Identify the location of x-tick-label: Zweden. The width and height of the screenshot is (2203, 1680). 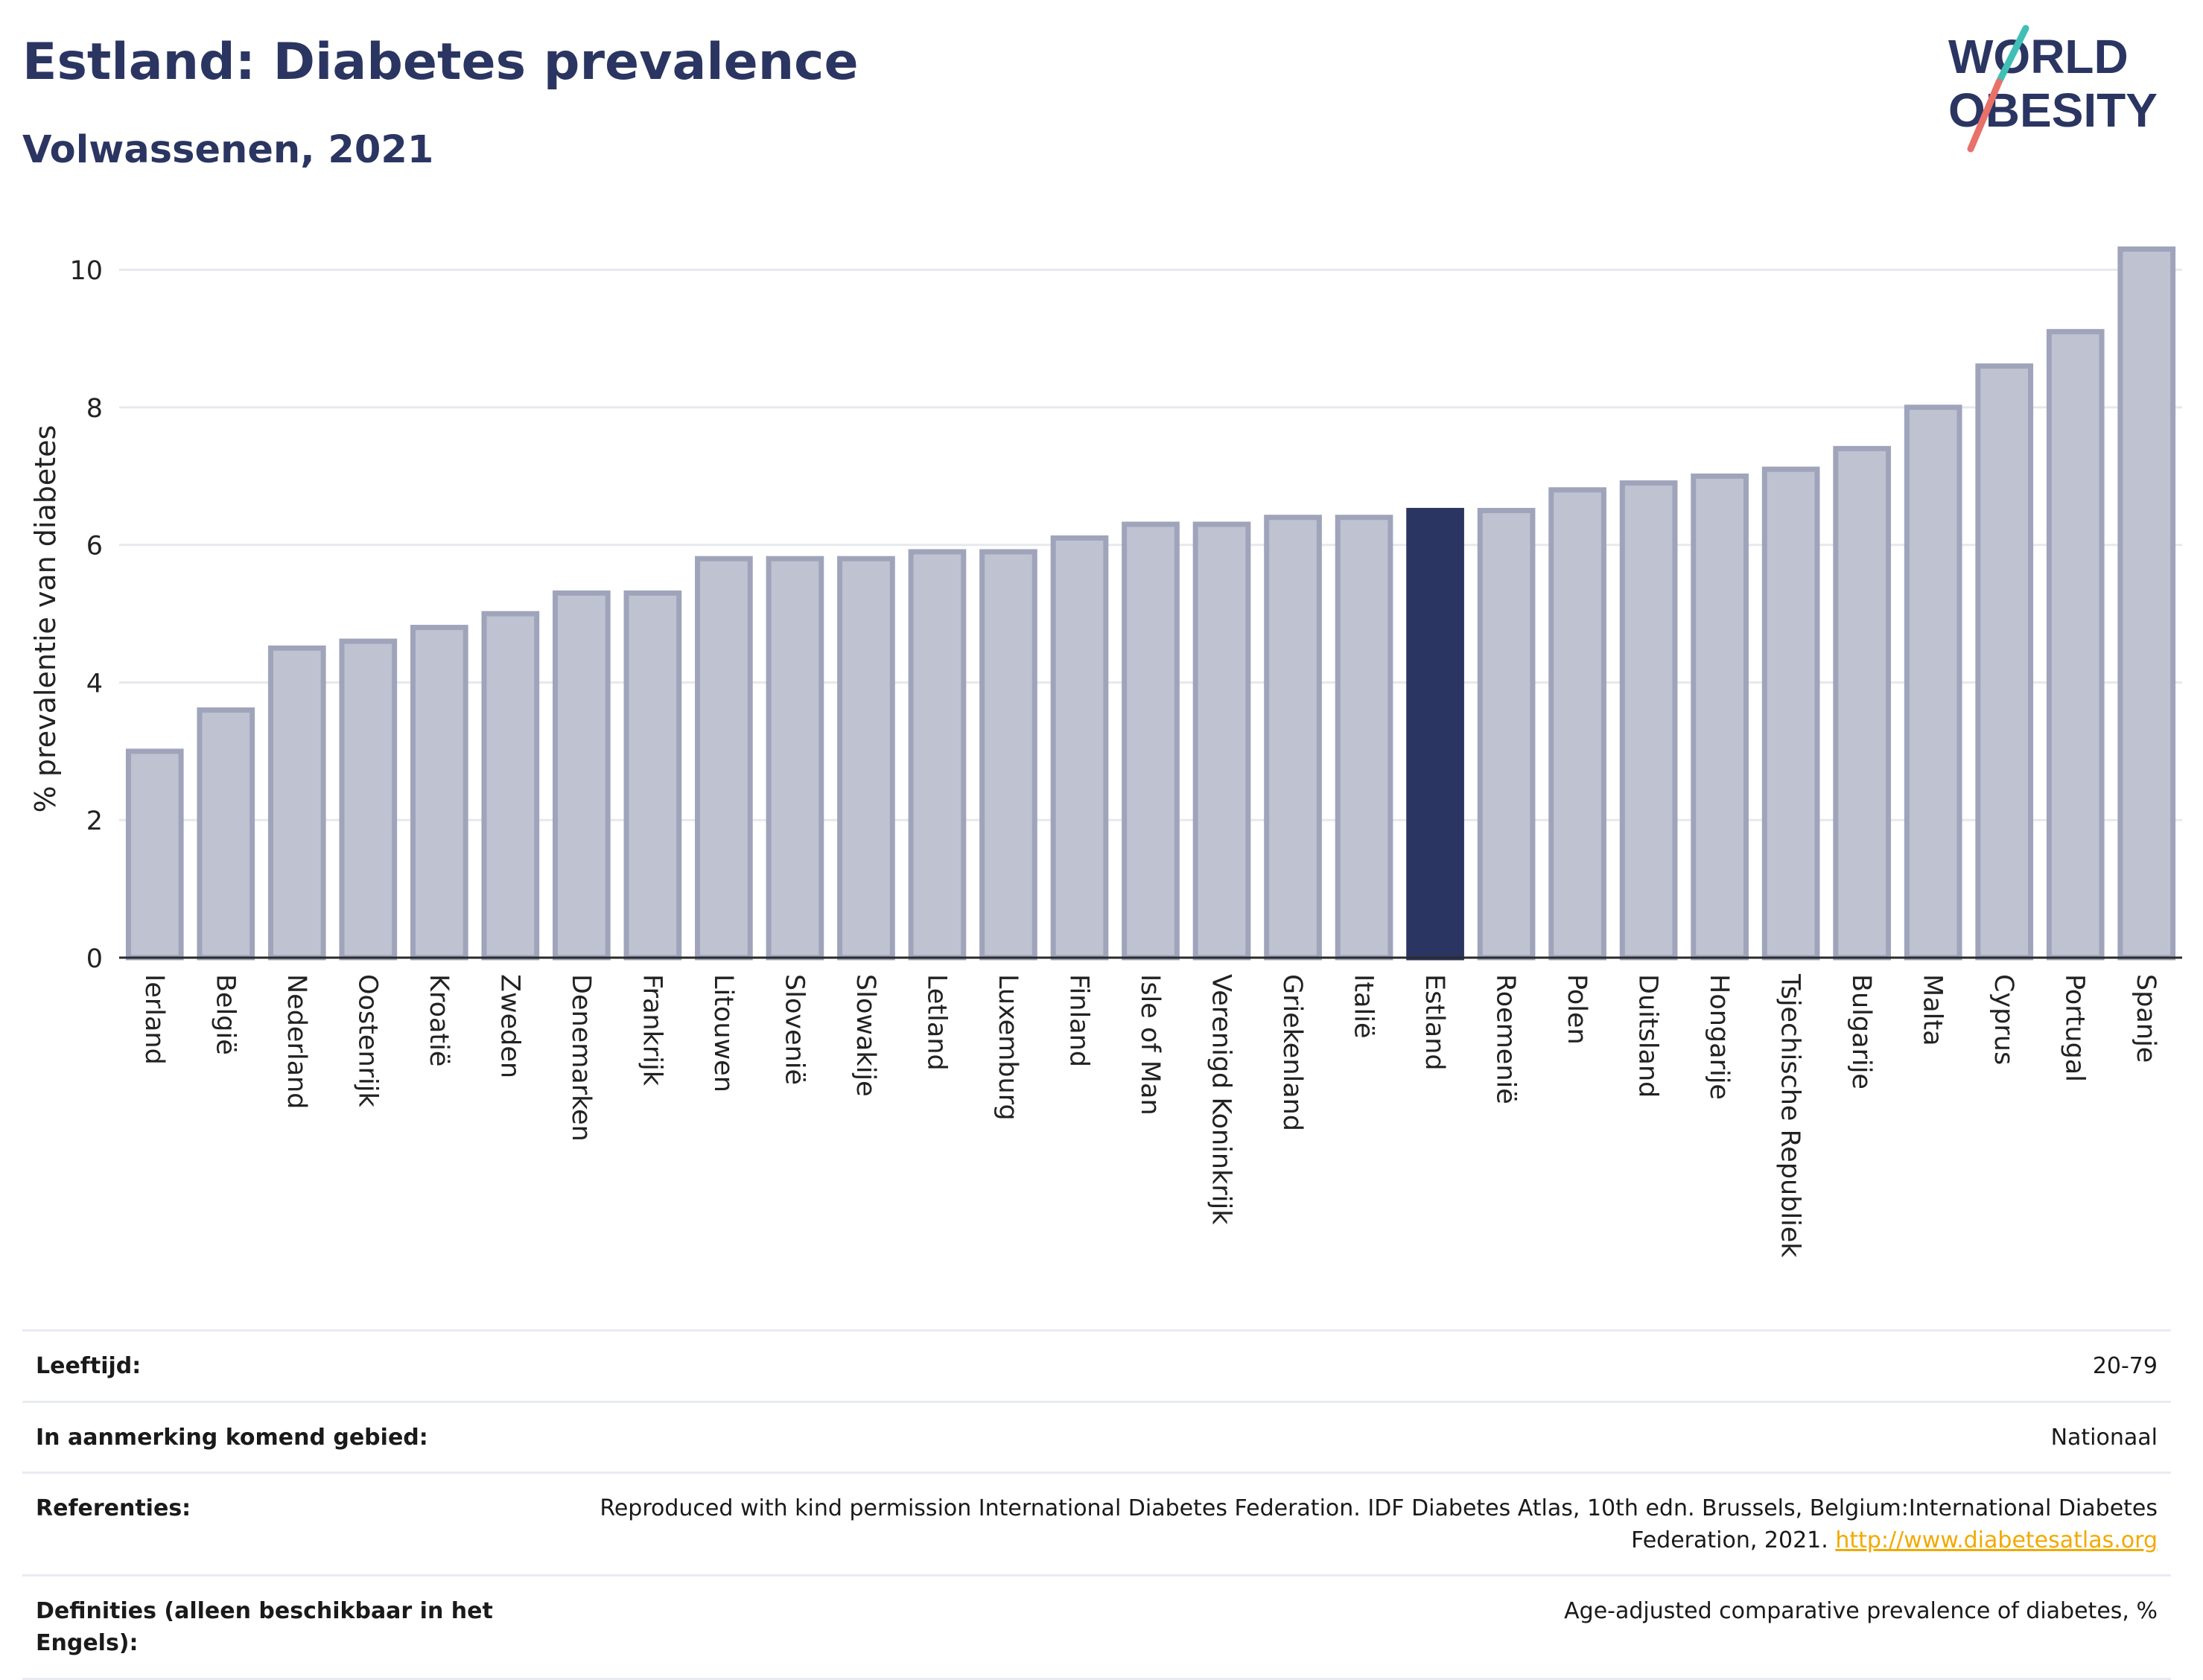
(509, 1026).